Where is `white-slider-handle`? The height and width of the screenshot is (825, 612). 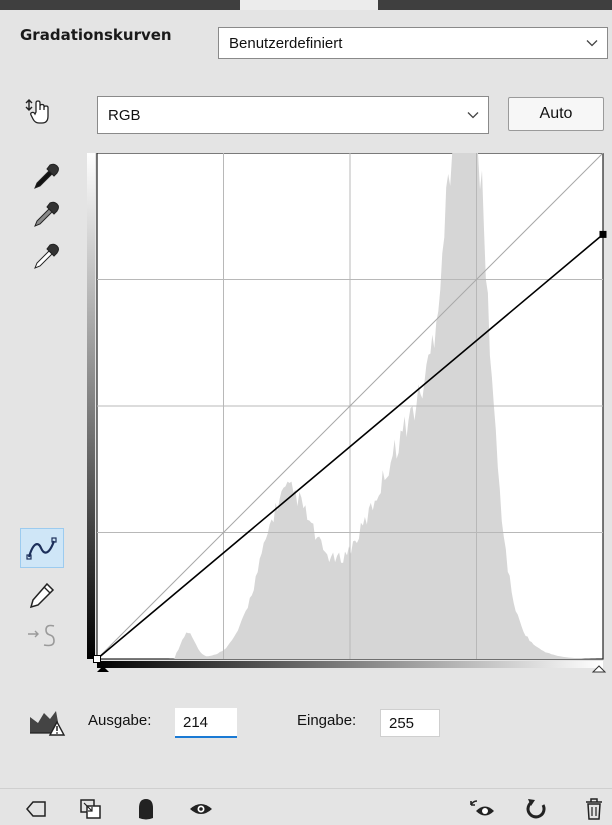
white-slider-handle is located at coordinates (599, 669).